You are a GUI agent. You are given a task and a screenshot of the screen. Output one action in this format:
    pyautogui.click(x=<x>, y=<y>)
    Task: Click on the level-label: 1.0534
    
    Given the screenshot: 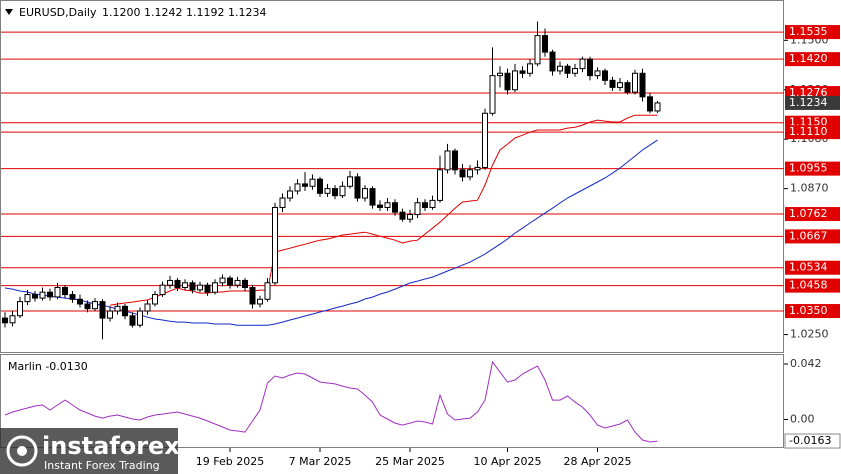 What is the action you would take?
    pyautogui.click(x=808, y=267)
    